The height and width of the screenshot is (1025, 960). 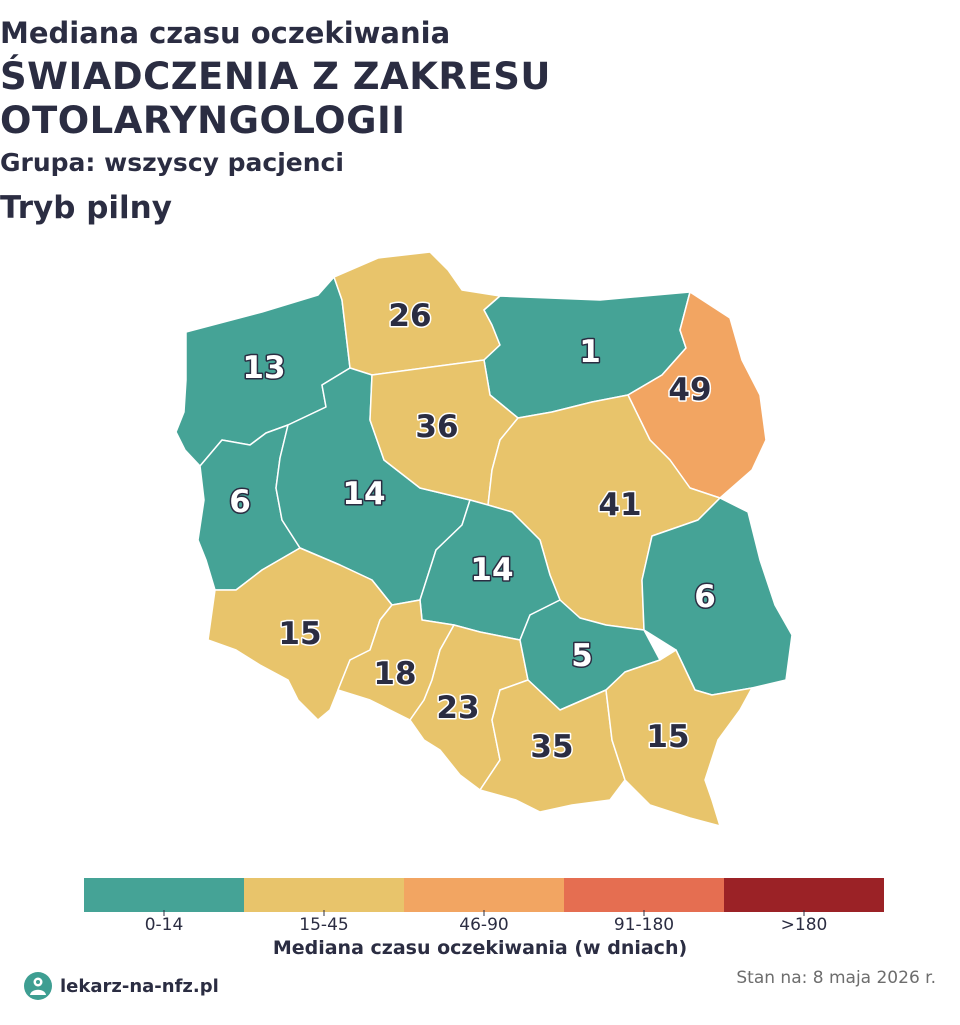 What do you see at coordinates (491, 570) in the screenshot?
I see `region-label-lodzkie: 14` at bounding box center [491, 570].